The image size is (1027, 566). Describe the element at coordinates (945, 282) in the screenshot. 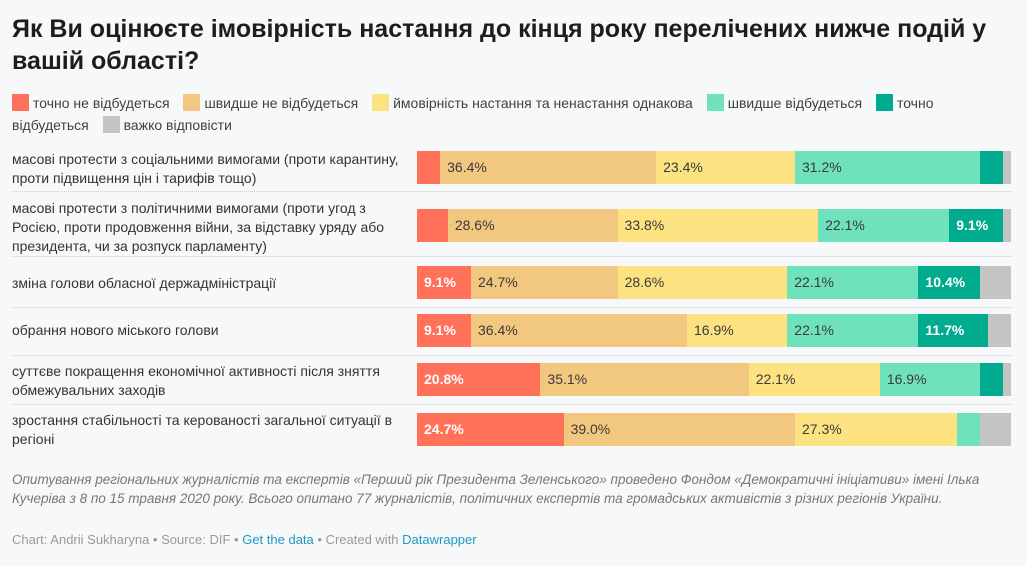

I see `data-label: 10.4%` at that location.